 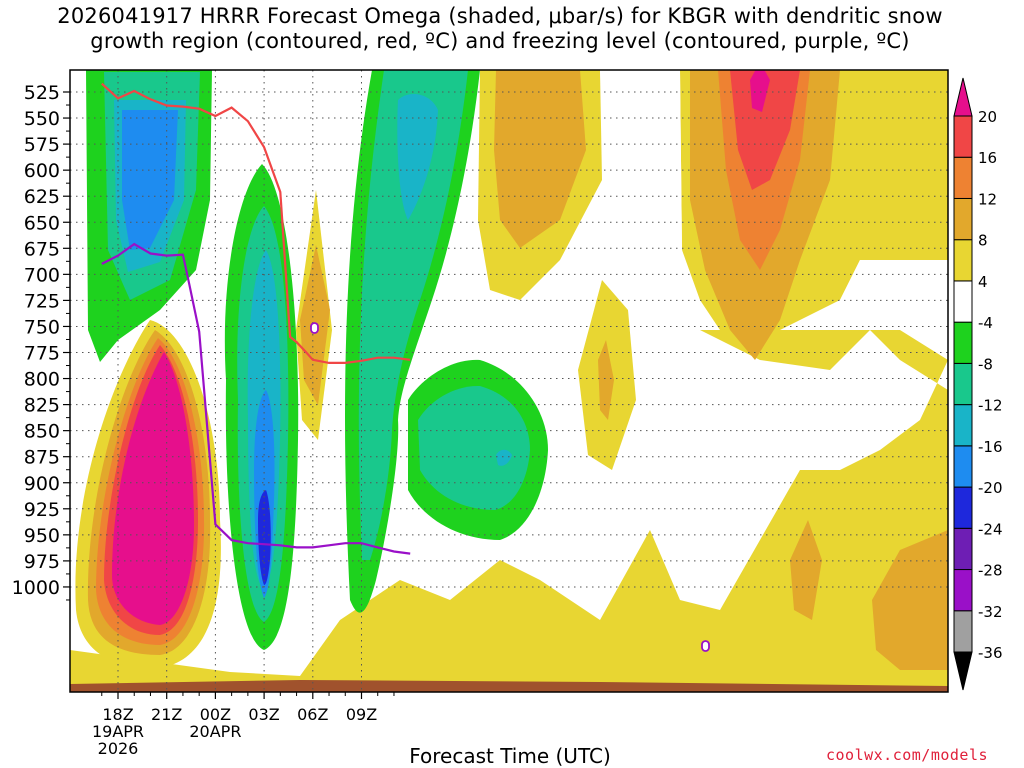 I want to click on x-tick-label: 00Z, so click(x=215, y=714).